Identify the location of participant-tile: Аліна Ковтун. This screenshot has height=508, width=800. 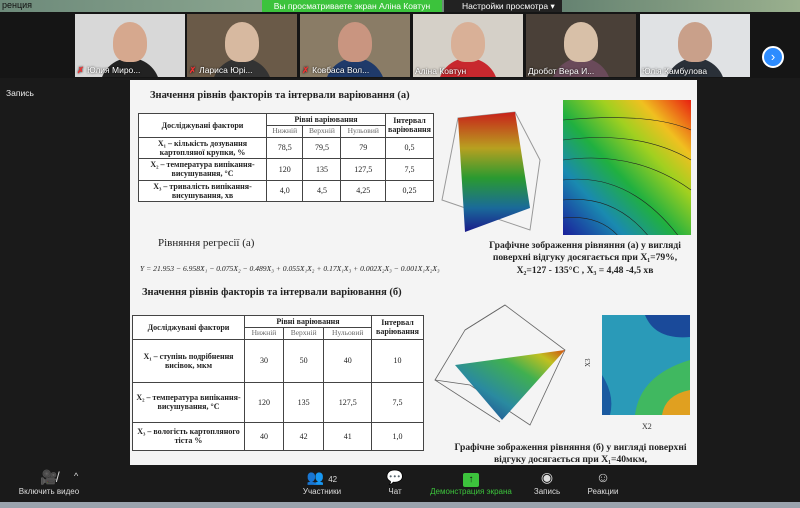
(468, 45).